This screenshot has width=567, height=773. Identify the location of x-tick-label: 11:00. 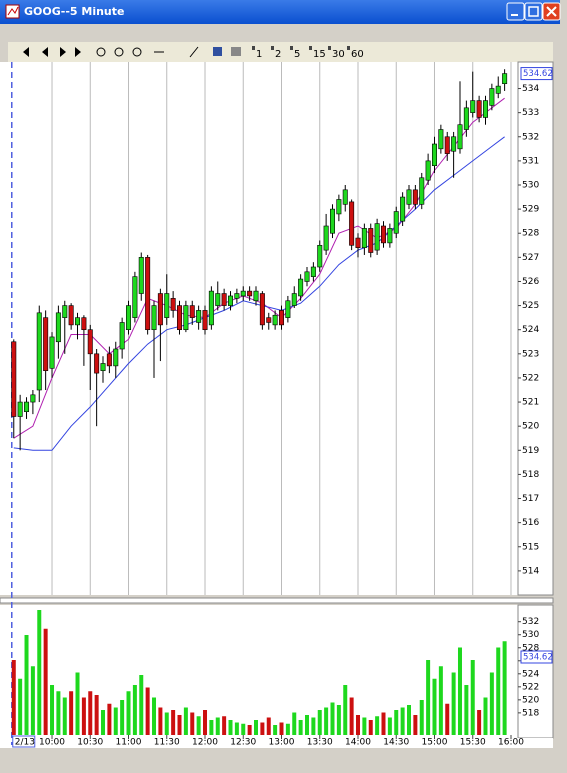
(129, 743).